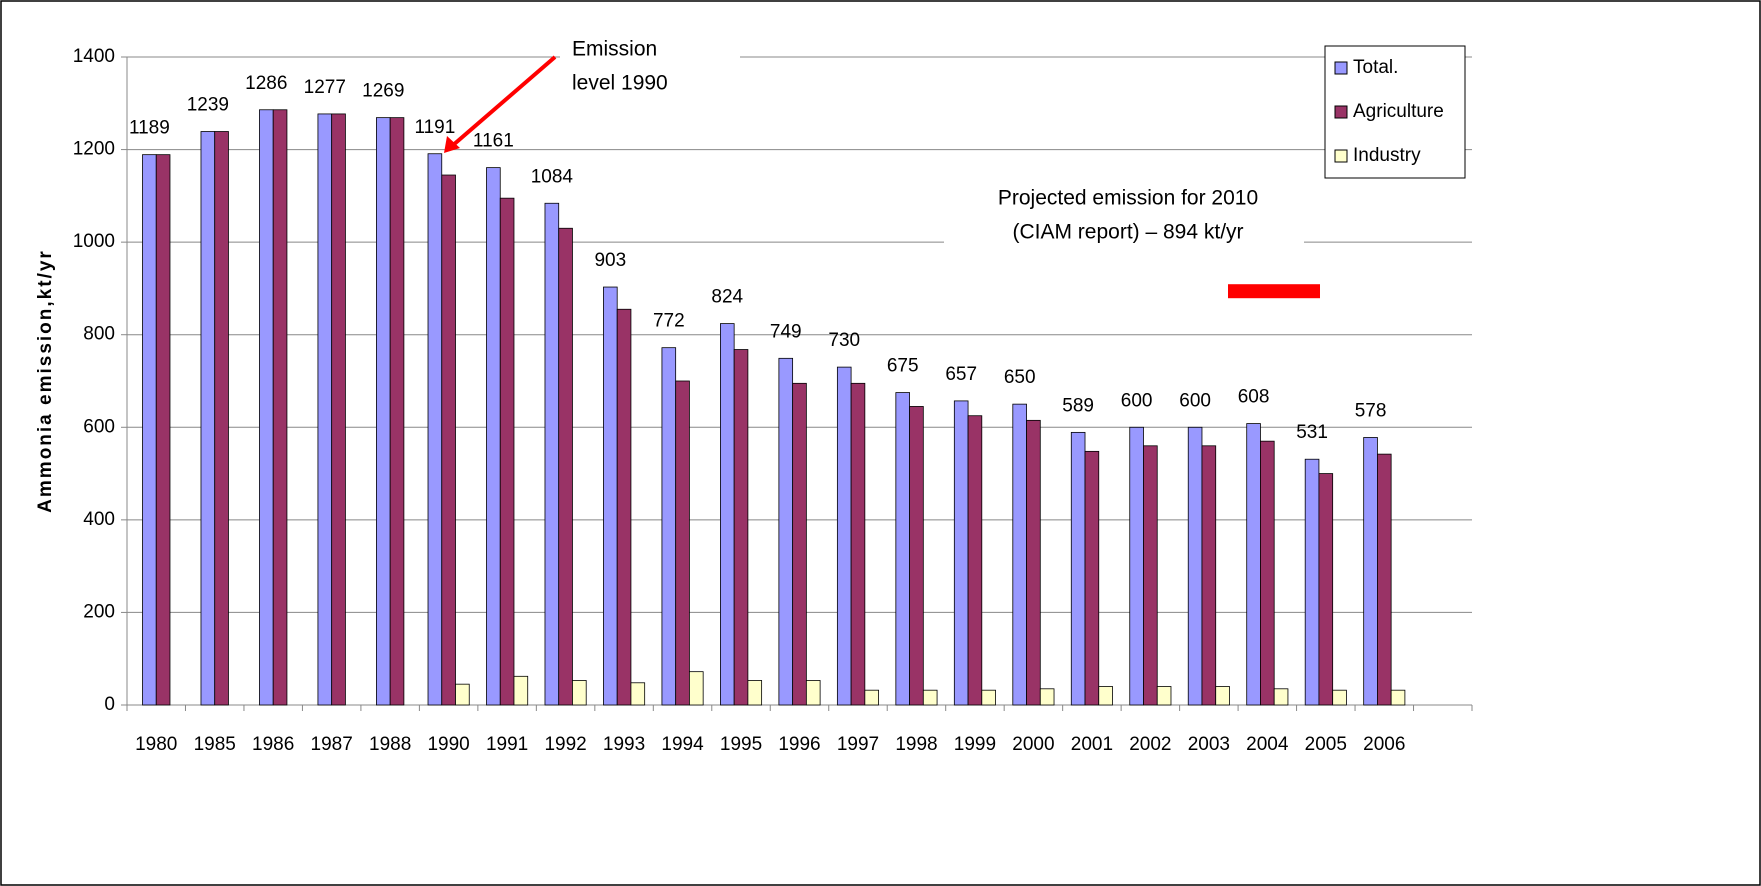 The image size is (1761, 886). Describe the element at coordinates (1398, 111) in the screenshot. I see `legend-label: Agriculture` at that location.